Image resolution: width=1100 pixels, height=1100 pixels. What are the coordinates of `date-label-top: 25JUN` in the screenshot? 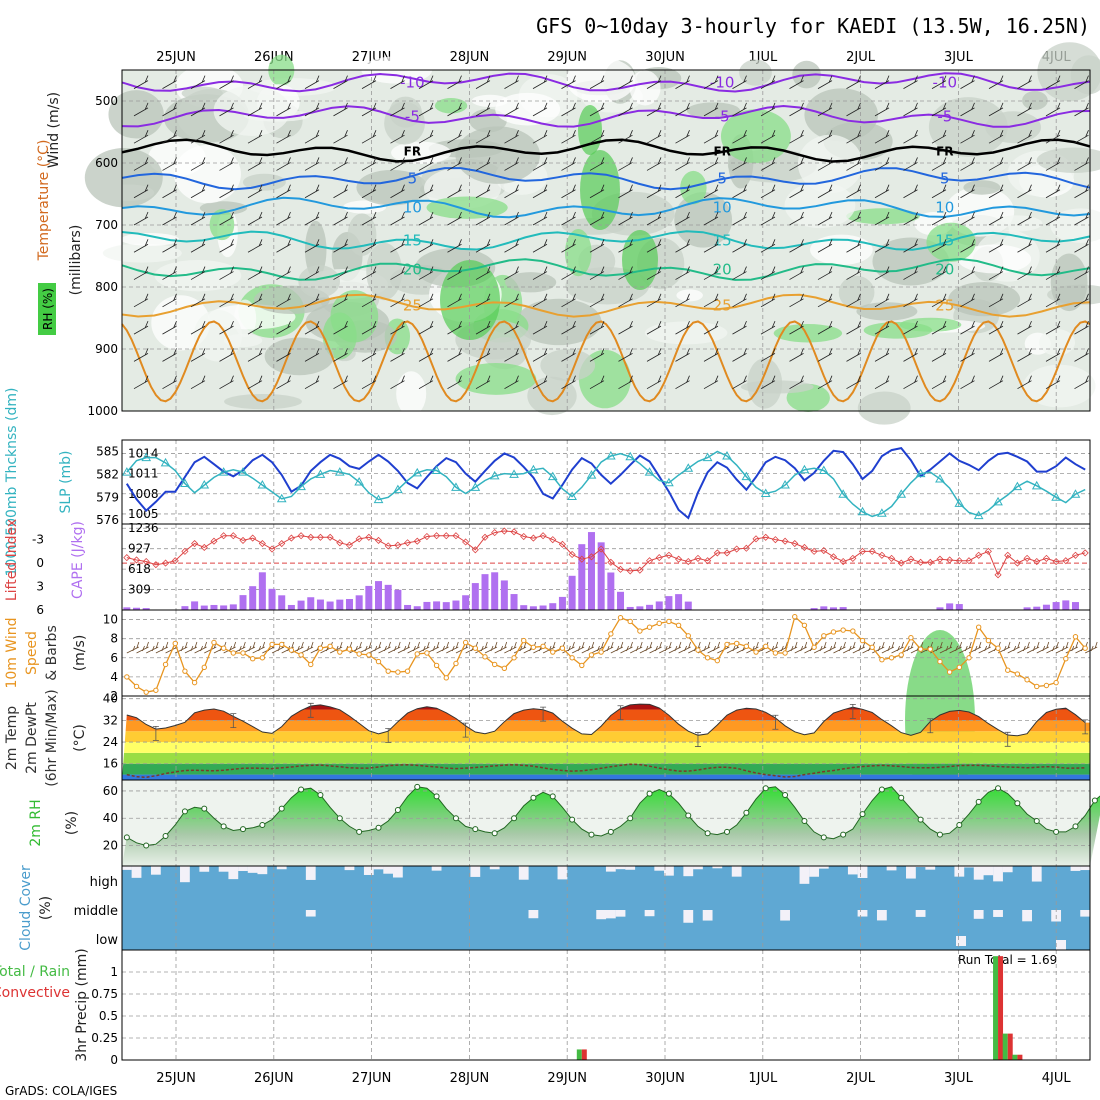 It's located at (176, 57).